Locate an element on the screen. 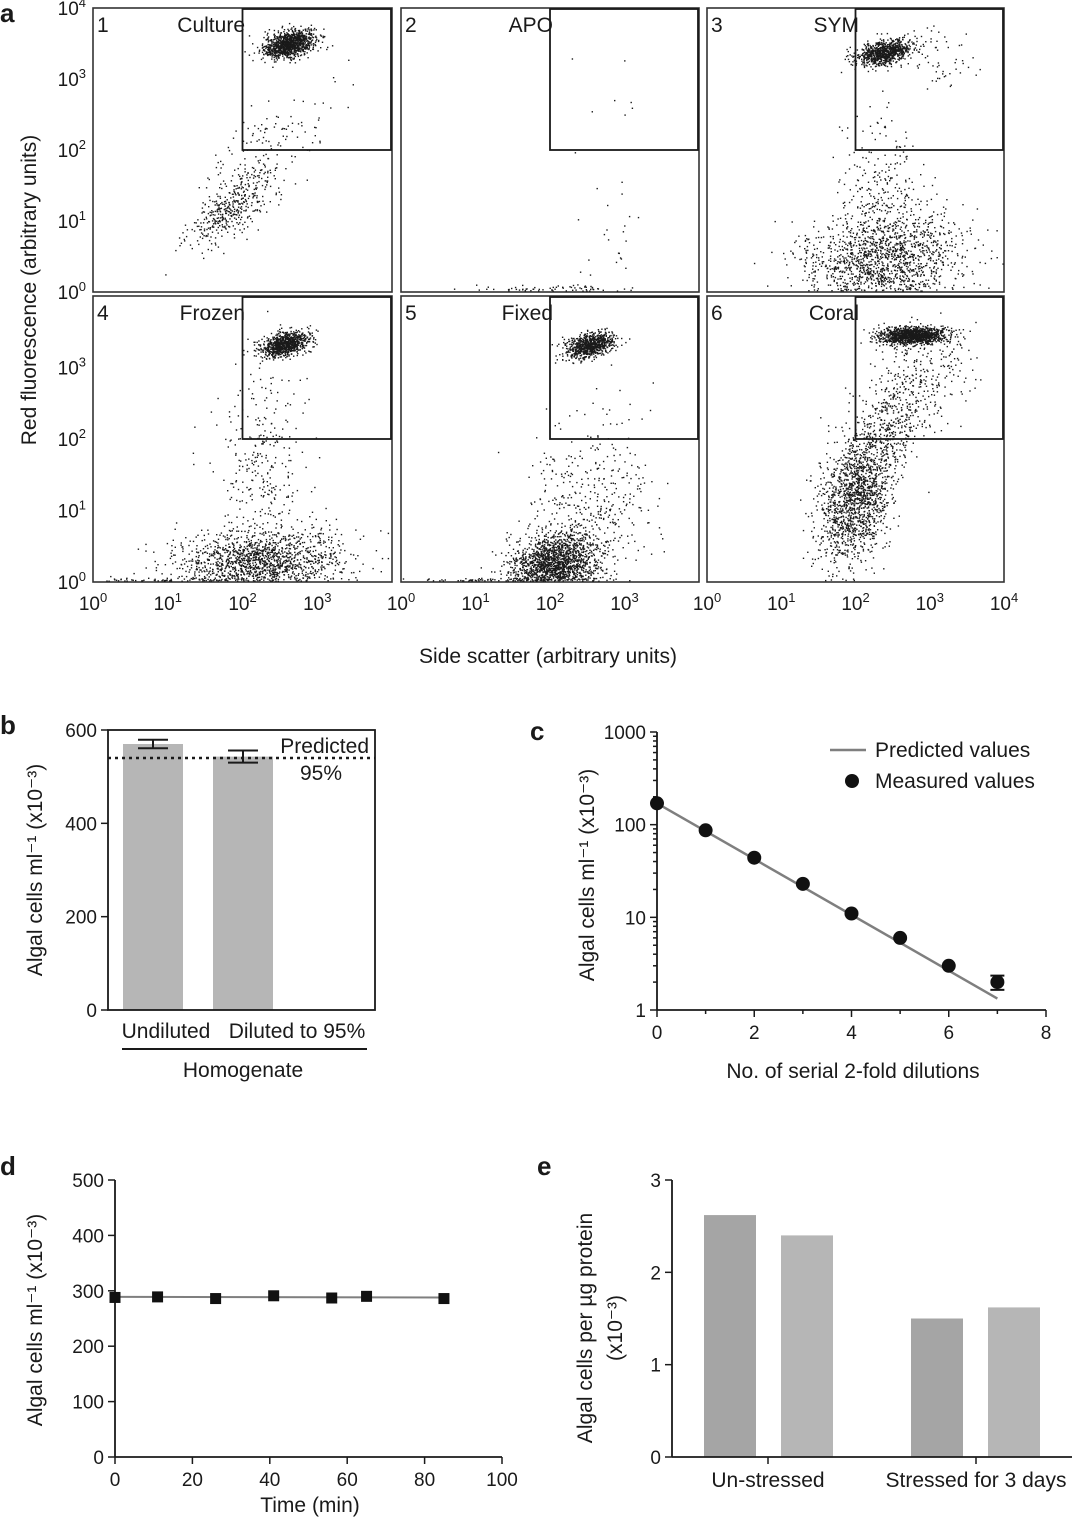 The height and width of the screenshot is (1521, 1080). y-tick-label: 10² is located at coordinates (72, 438).